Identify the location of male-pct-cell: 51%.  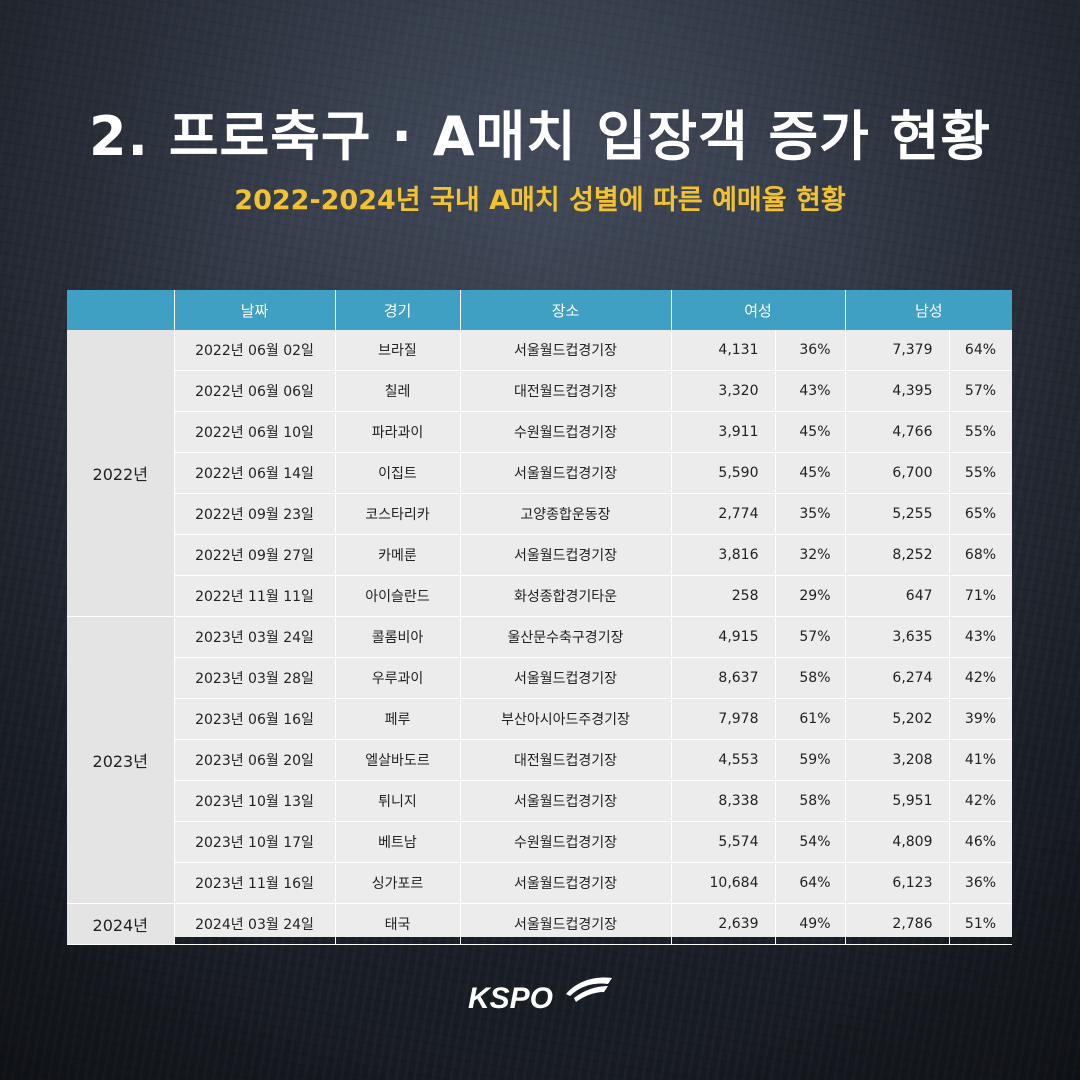
(981, 924).